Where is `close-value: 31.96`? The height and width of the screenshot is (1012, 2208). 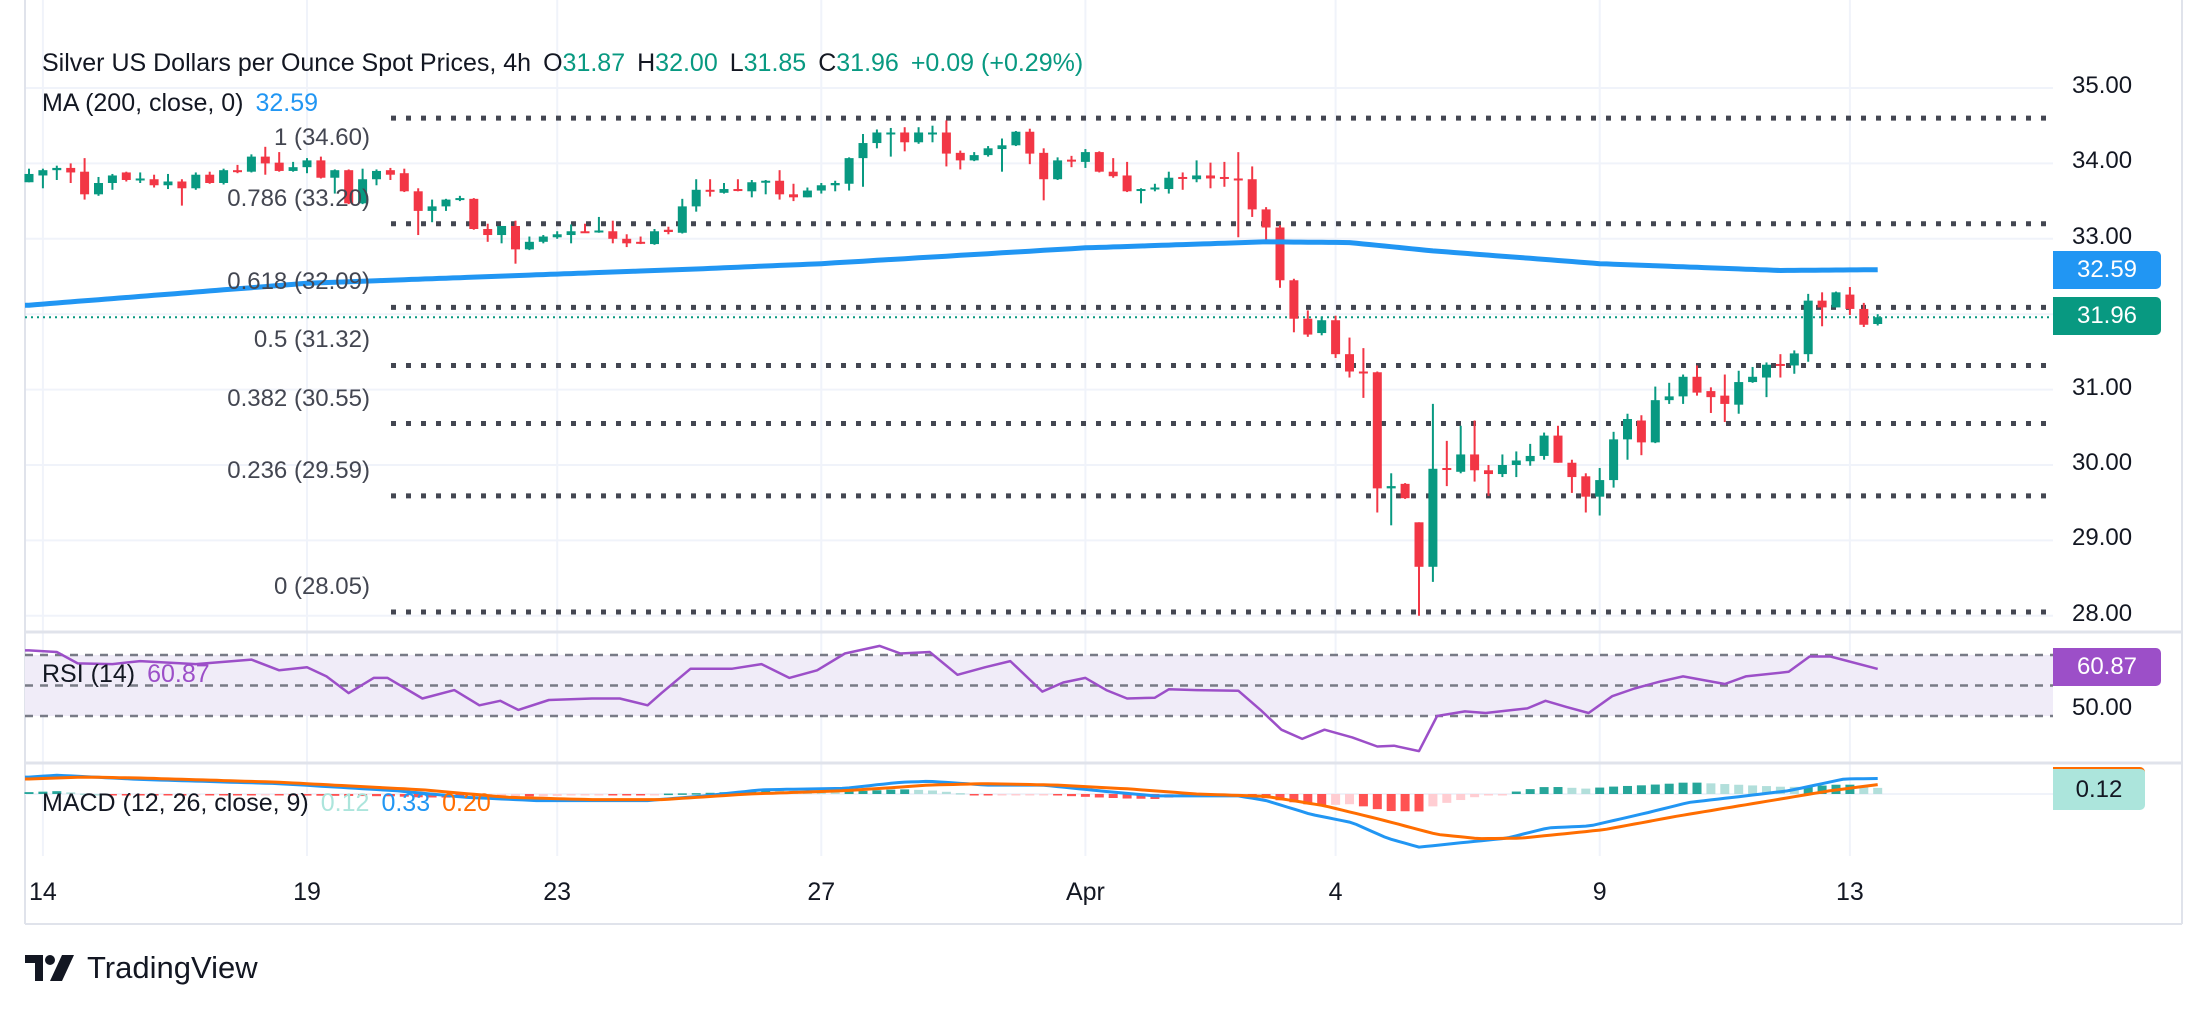 close-value: 31.96 is located at coordinates (867, 63).